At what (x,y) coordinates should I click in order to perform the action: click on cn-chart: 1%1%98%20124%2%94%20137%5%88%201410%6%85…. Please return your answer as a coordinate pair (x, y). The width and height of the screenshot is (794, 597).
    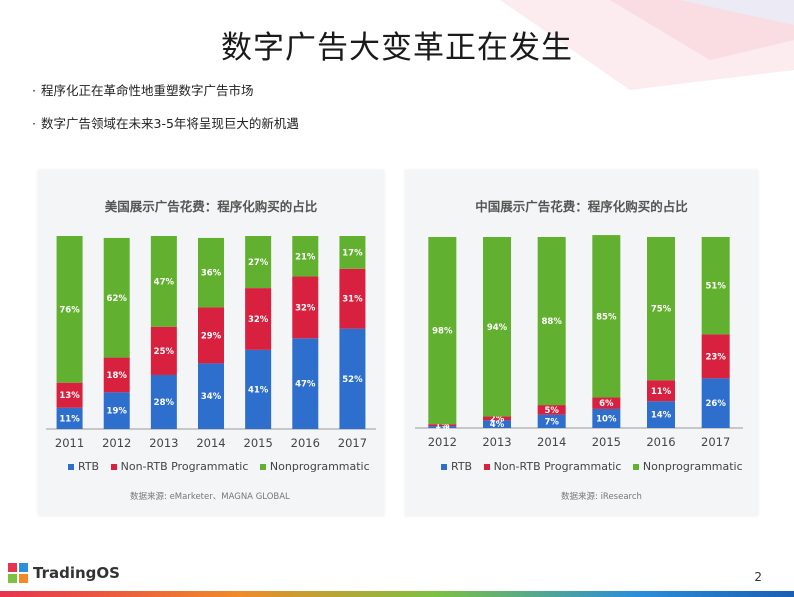
    Looking at the image, I should click on (579, 342).